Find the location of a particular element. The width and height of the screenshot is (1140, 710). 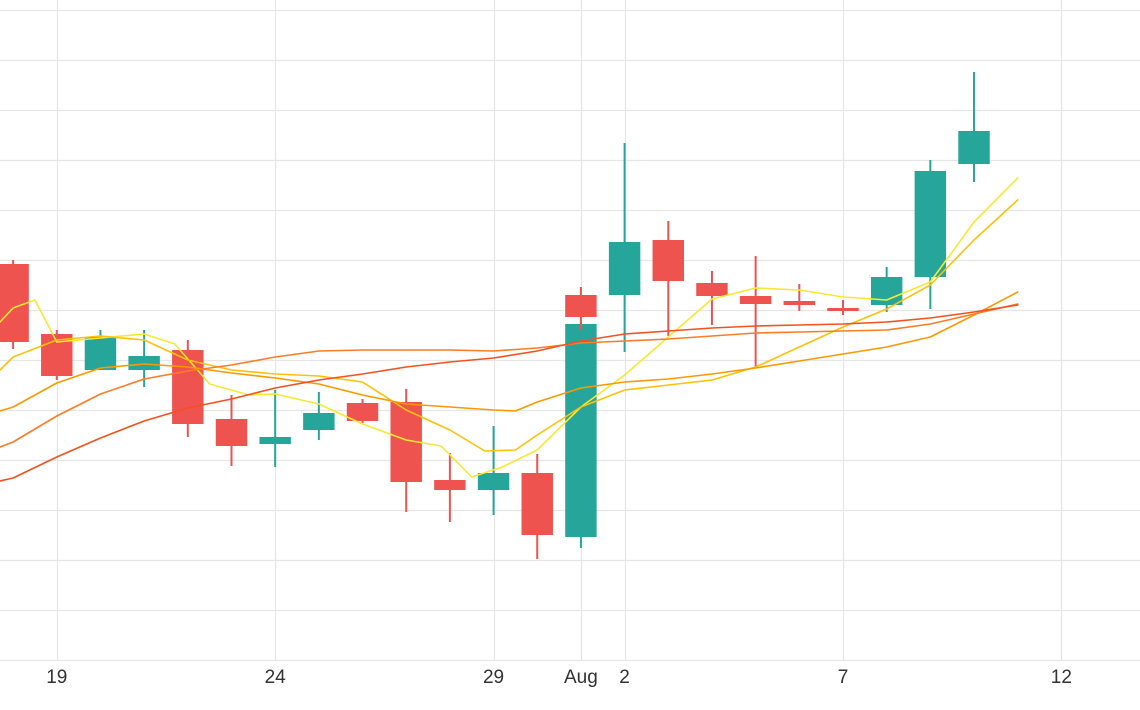

x-tick-label: 2 is located at coordinates (624, 677).